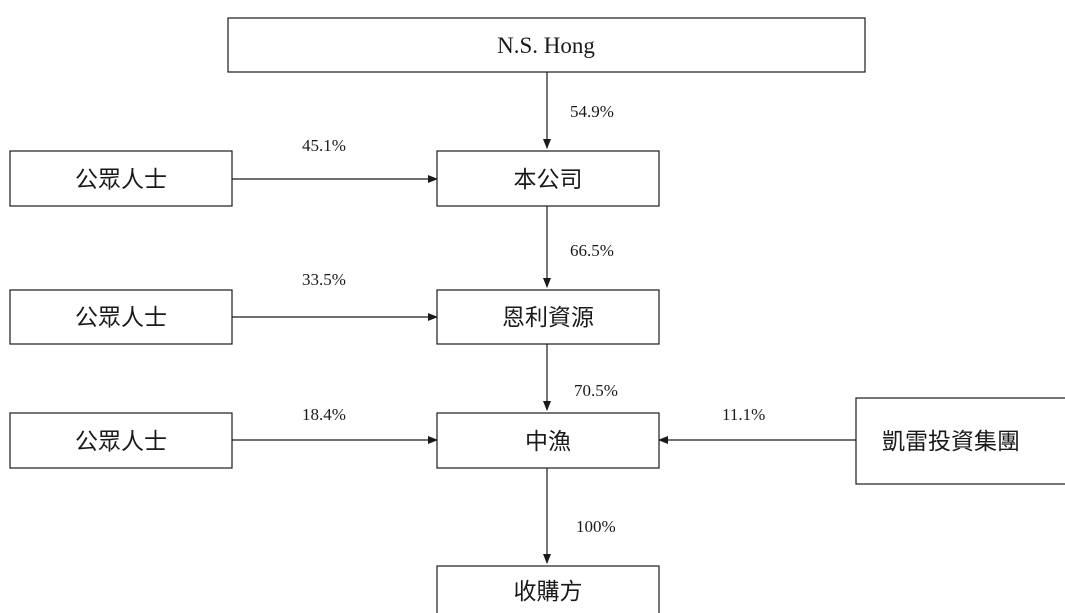 The height and width of the screenshot is (613, 1065). I want to click on node-public-1: 公眾人士, so click(121, 178).